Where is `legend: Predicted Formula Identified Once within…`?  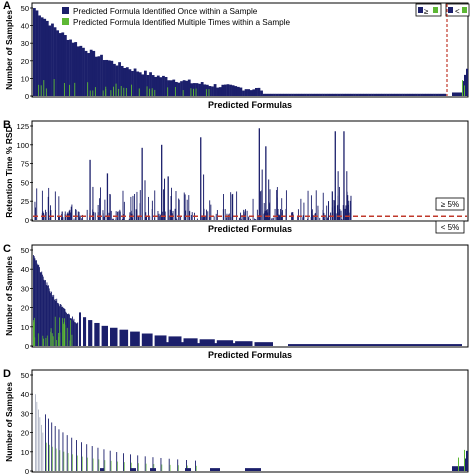 legend: Predicted Formula Identified Once within… is located at coordinates (176, 17).